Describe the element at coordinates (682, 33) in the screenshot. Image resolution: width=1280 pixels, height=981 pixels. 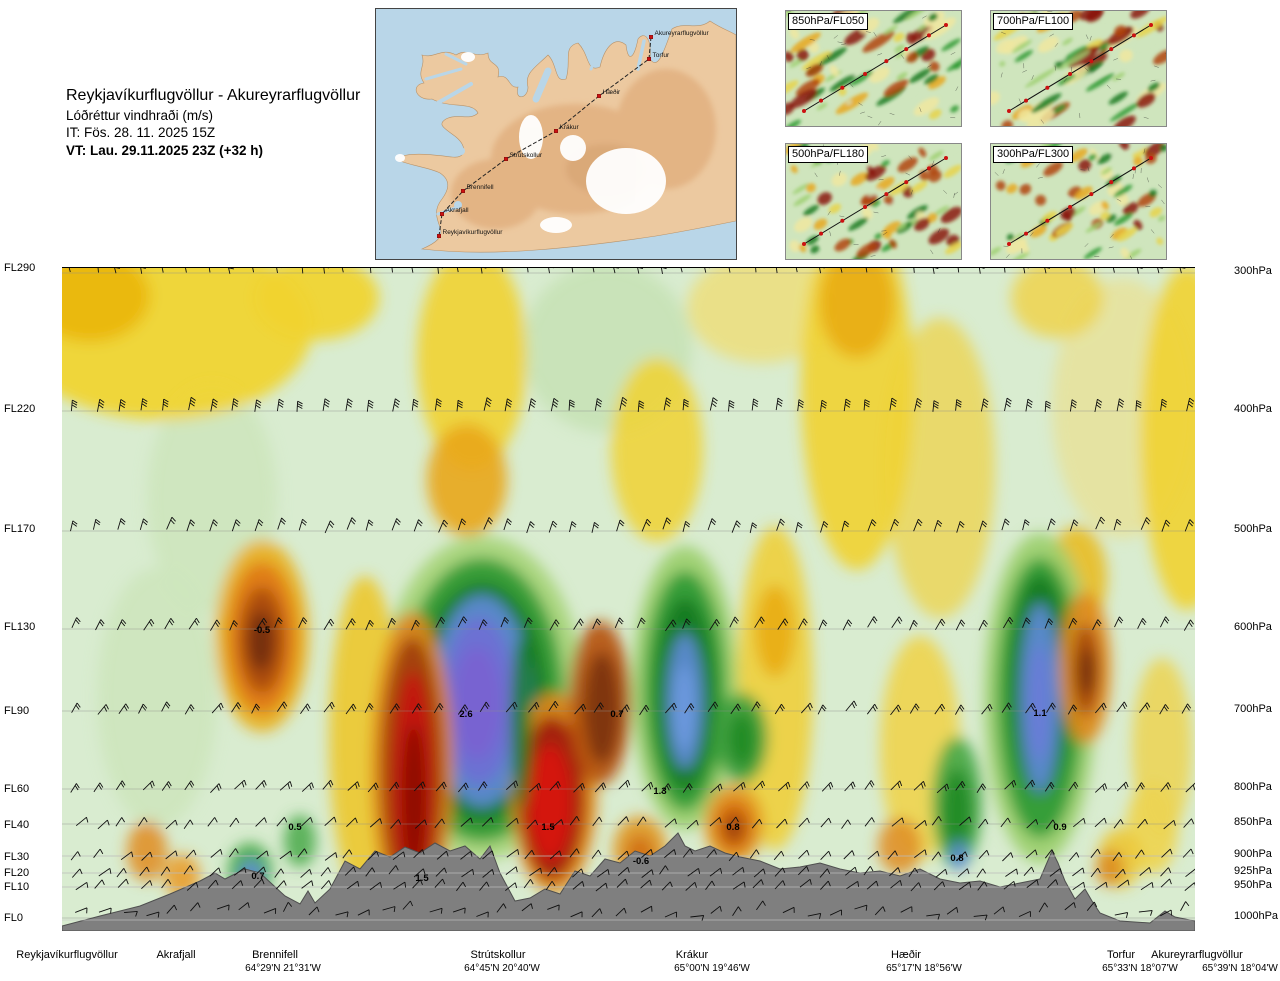
I see `waypoint-label: Akureyrarflugvöllur` at that location.